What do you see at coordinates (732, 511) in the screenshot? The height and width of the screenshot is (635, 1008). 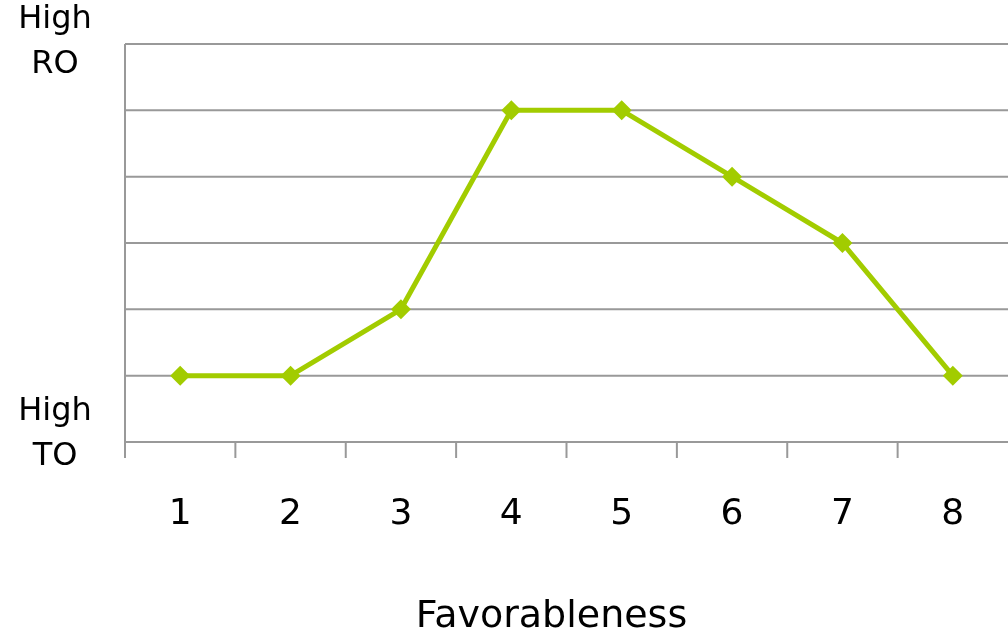 I see `x-tick-label: 6` at bounding box center [732, 511].